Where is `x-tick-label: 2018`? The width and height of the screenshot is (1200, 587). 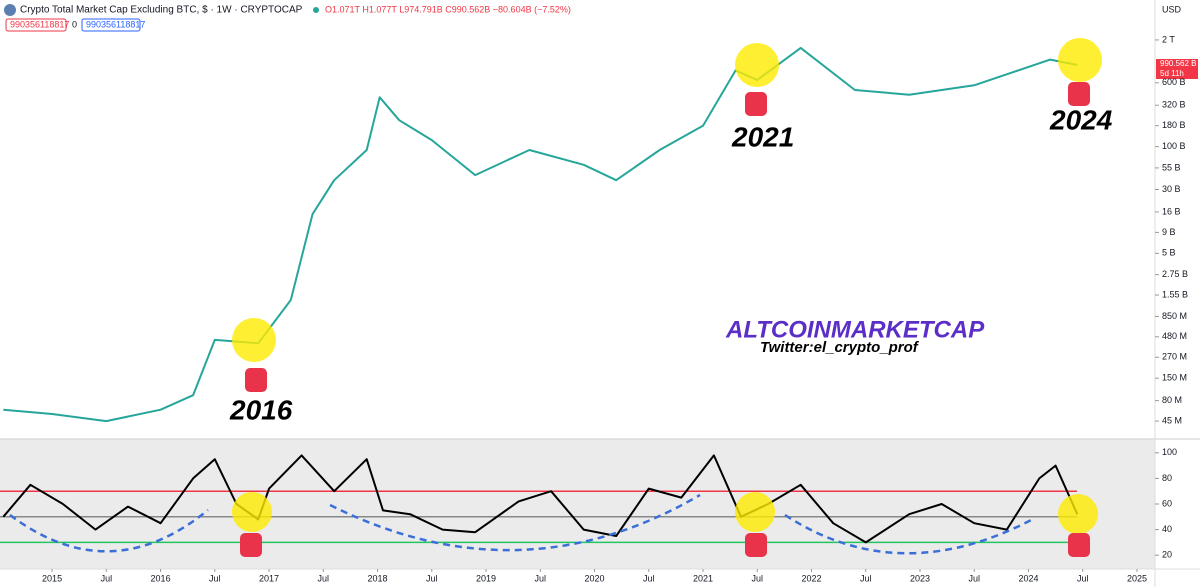
x-tick-label: 2018 is located at coordinates (378, 578).